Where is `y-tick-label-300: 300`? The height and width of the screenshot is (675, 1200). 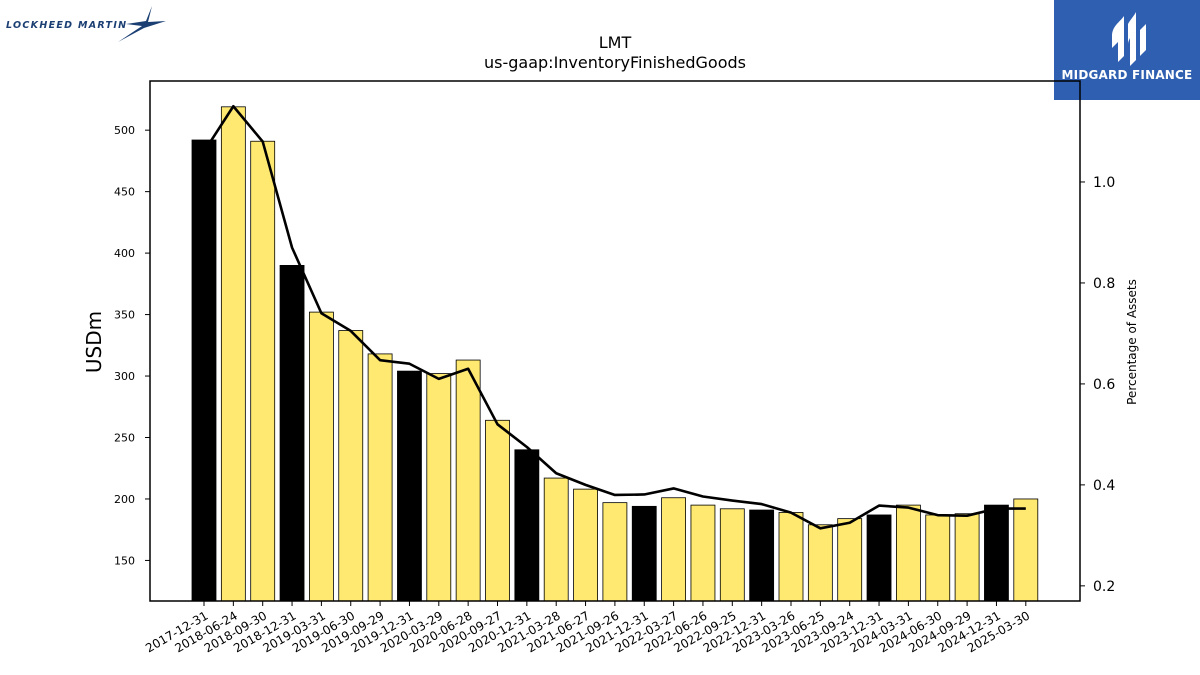
y-tick-label-300: 300 is located at coordinates (124, 376).